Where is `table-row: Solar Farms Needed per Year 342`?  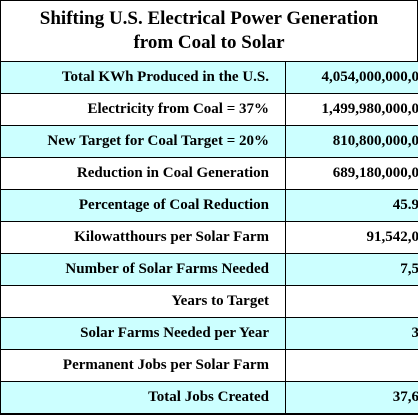 table-row: Solar Farms Needed per Year 342 is located at coordinates (209, 333).